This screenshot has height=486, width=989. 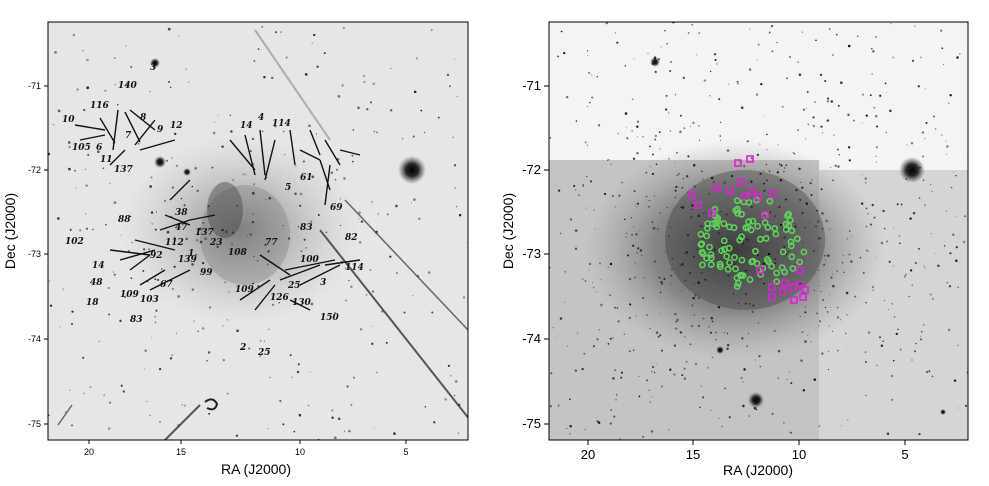 What do you see at coordinates (98, 266) in the screenshot?
I see `handwritten-label: 14` at bounding box center [98, 266].